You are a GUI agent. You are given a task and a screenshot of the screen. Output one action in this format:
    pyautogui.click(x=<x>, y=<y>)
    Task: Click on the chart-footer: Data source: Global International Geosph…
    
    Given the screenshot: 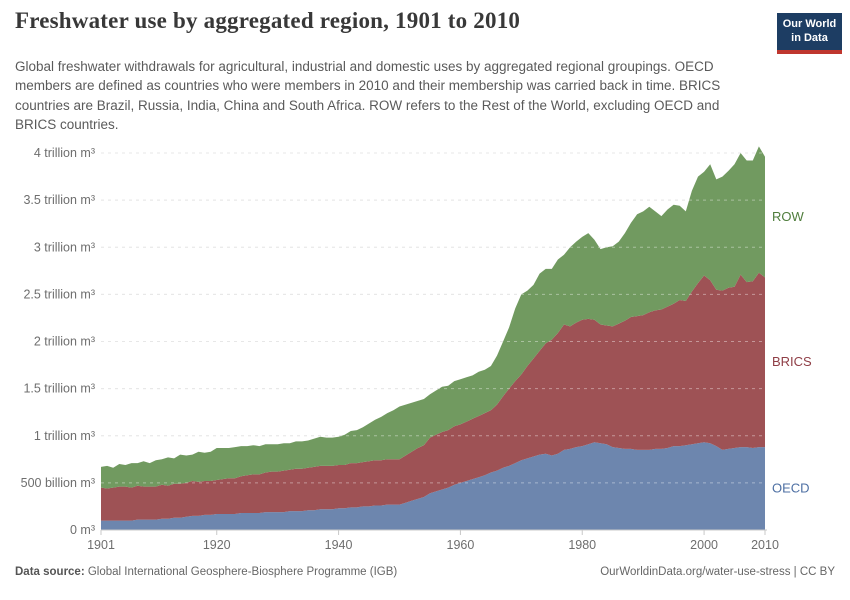 What is the action you would take?
    pyautogui.click(x=425, y=572)
    